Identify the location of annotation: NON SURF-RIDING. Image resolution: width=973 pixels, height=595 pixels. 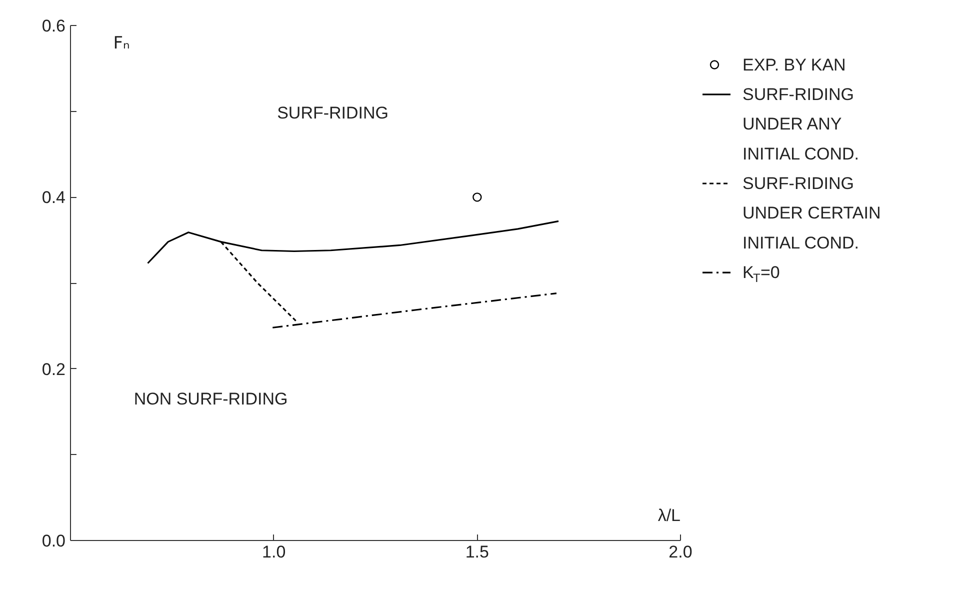
(211, 398).